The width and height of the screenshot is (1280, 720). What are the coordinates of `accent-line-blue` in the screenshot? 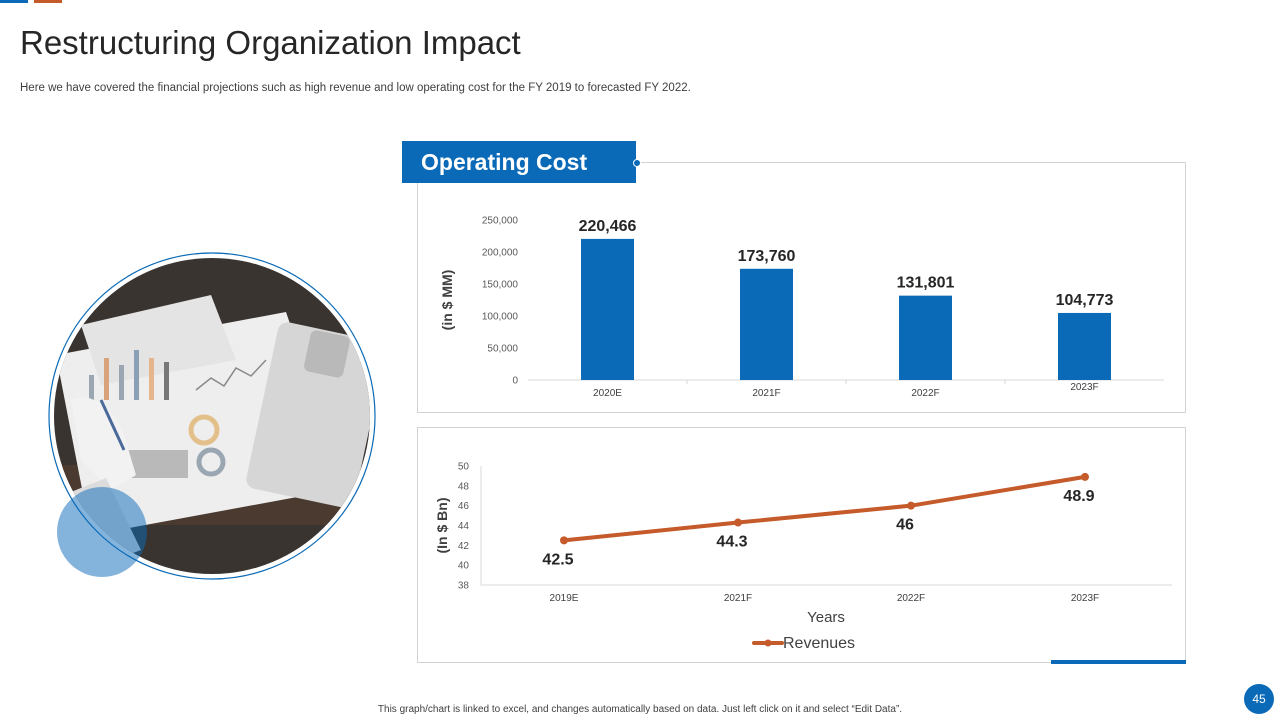 It's located at (14, 1).